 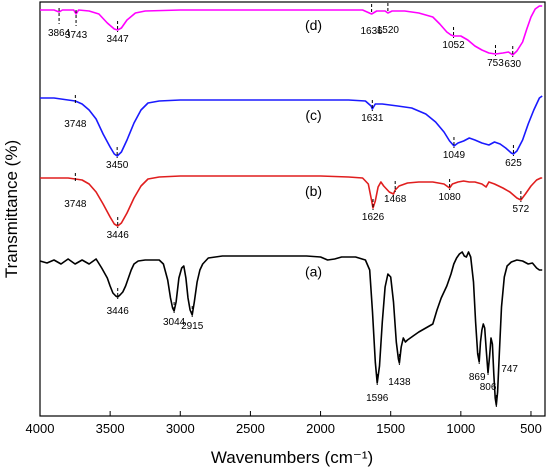 I want to click on peak-label: 747, so click(x=509, y=369).